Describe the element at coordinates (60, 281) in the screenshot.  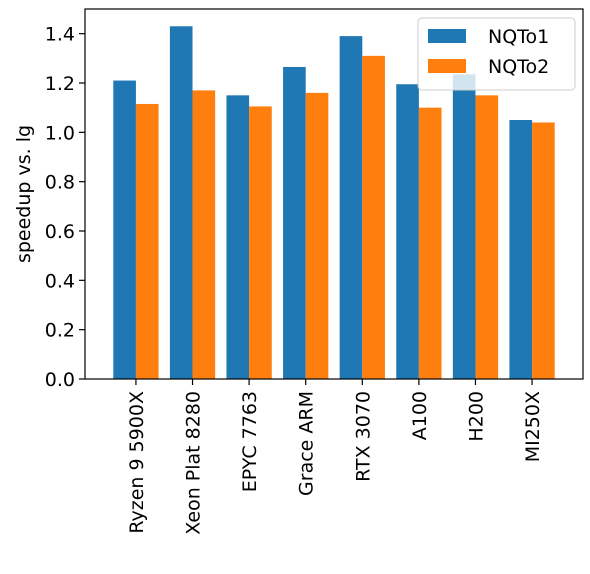
I see `y-tick-label: 0.4` at that location.